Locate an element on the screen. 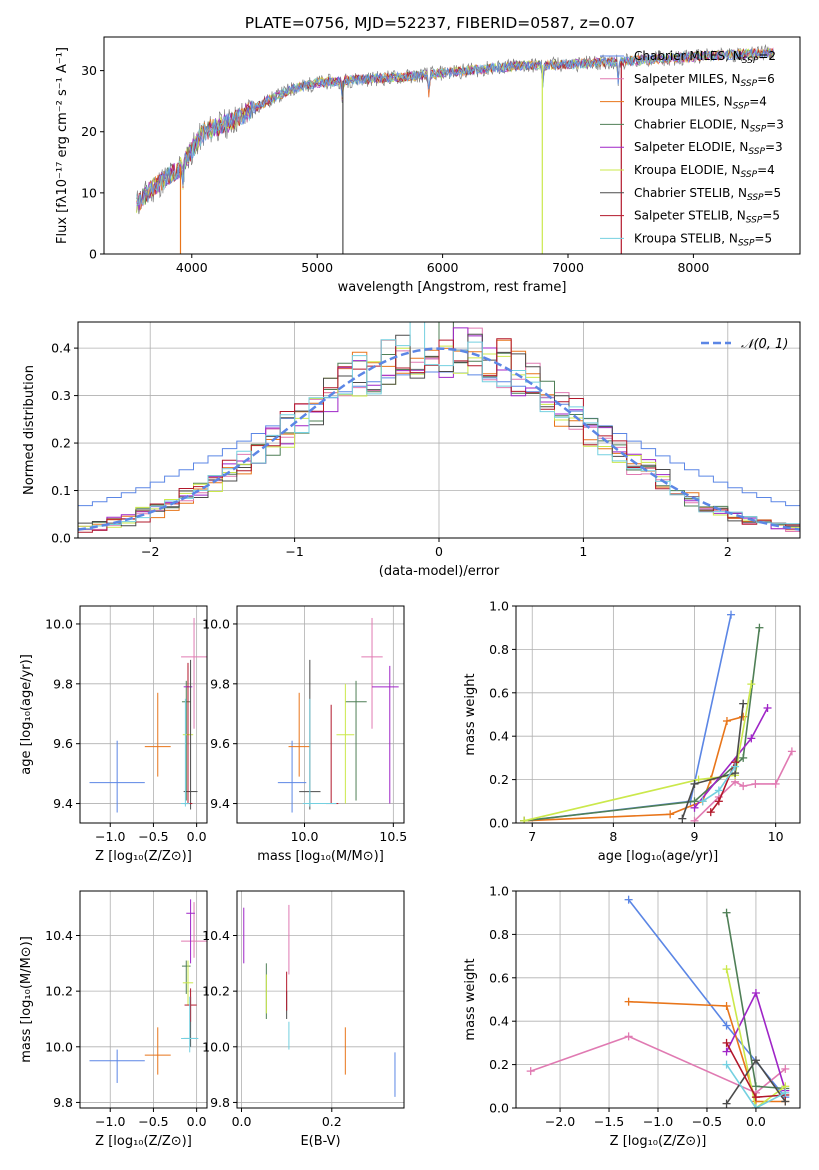 Image resolution: width=819 pixels, height=1170 pixels. x-tick-label: −2.0 is located at coordinates (560, 1121).